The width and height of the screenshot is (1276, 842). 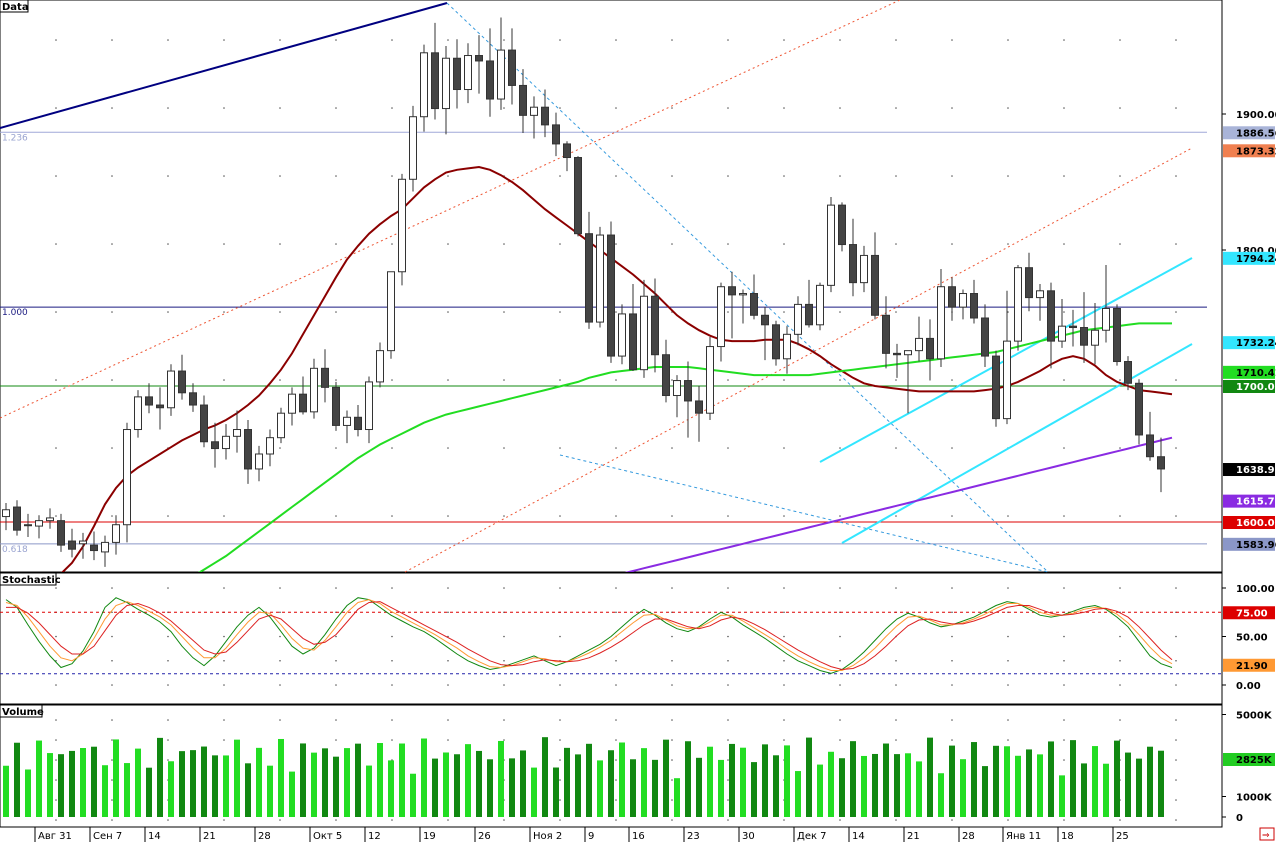 What do you see at coordinates (968, 836) in the screenshot?
I see `date-label: 28` at bounding box center [968, 836].